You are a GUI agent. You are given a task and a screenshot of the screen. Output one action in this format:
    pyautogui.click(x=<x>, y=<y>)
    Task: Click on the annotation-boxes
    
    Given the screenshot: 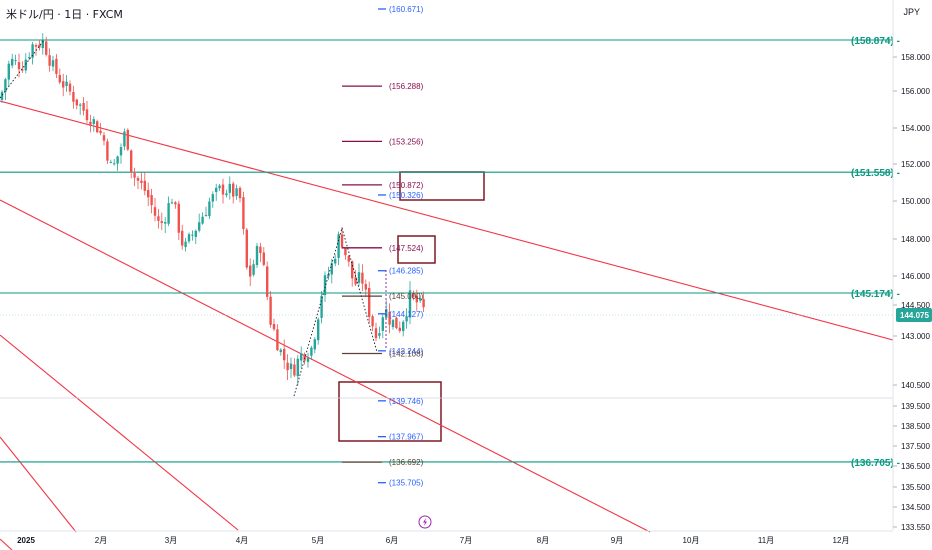 What is the action you would take?
    pyautogui.click(x=411, y=306)
    